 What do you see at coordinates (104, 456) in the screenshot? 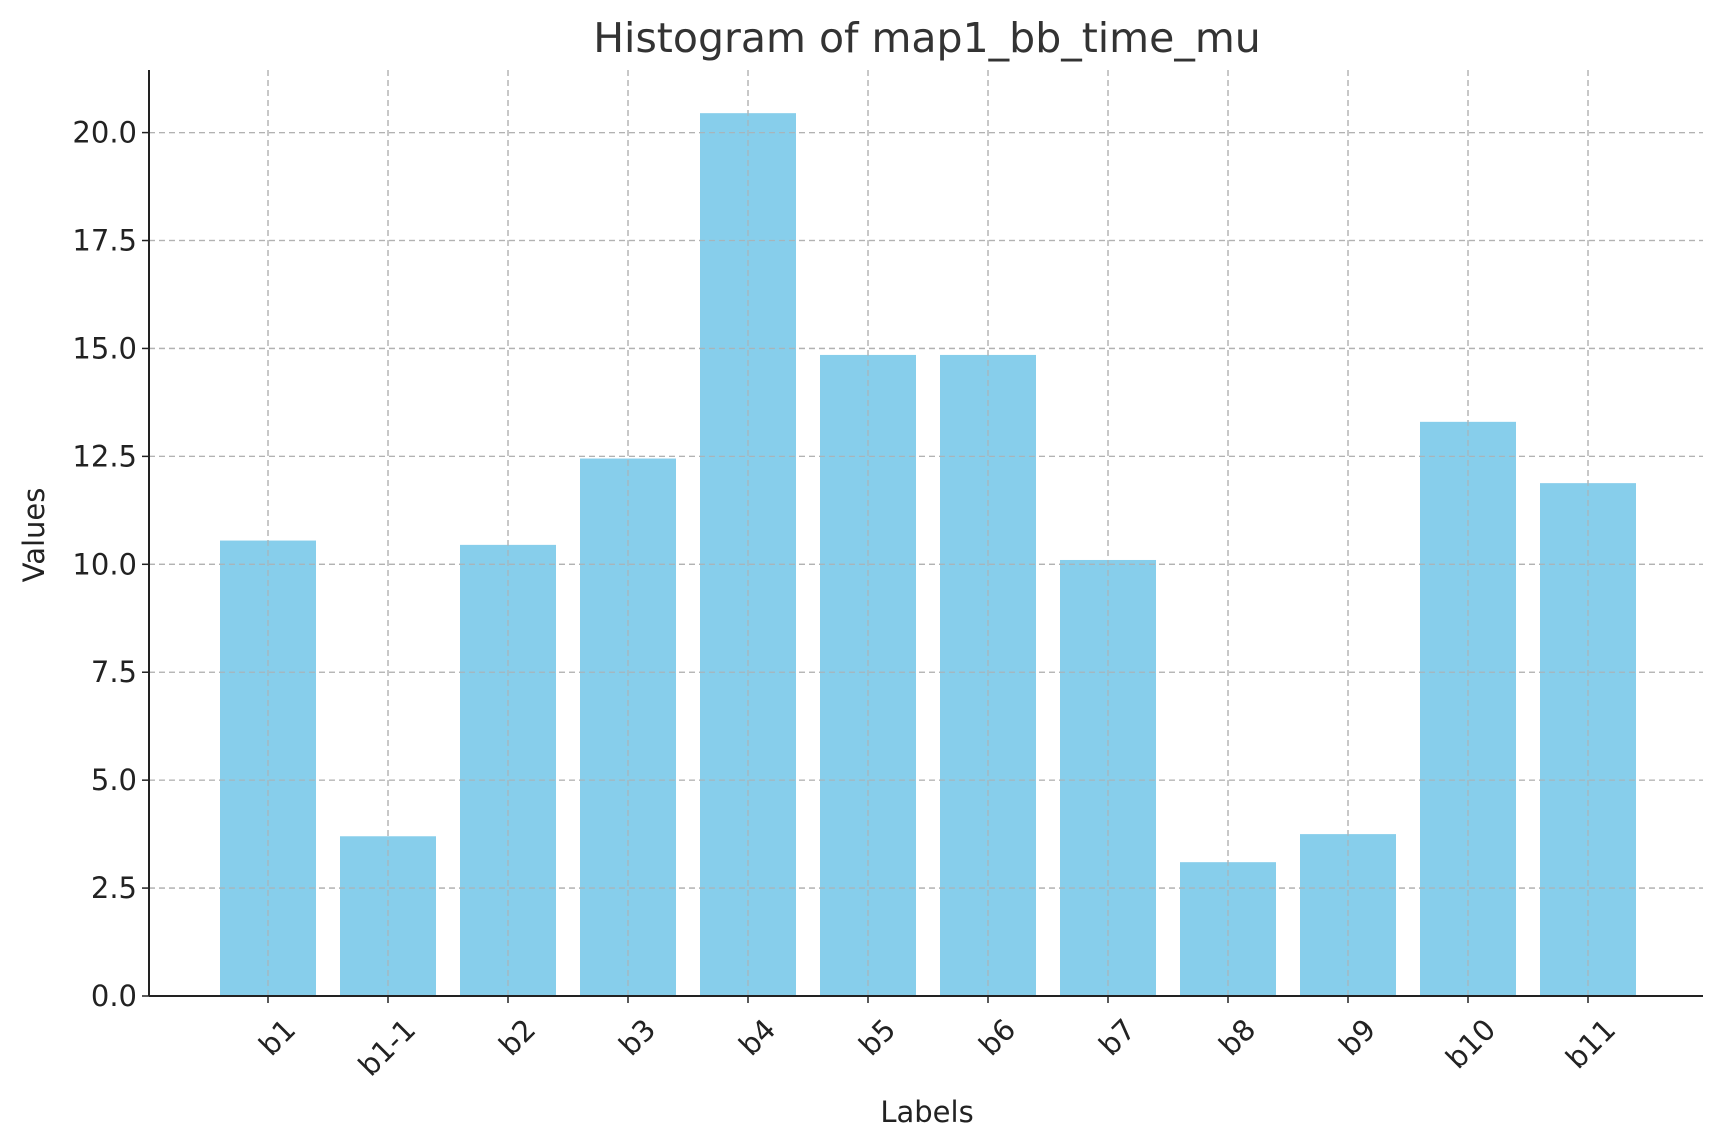
I see `y-tick-label: 12.5` at bounding box center [104, 456].